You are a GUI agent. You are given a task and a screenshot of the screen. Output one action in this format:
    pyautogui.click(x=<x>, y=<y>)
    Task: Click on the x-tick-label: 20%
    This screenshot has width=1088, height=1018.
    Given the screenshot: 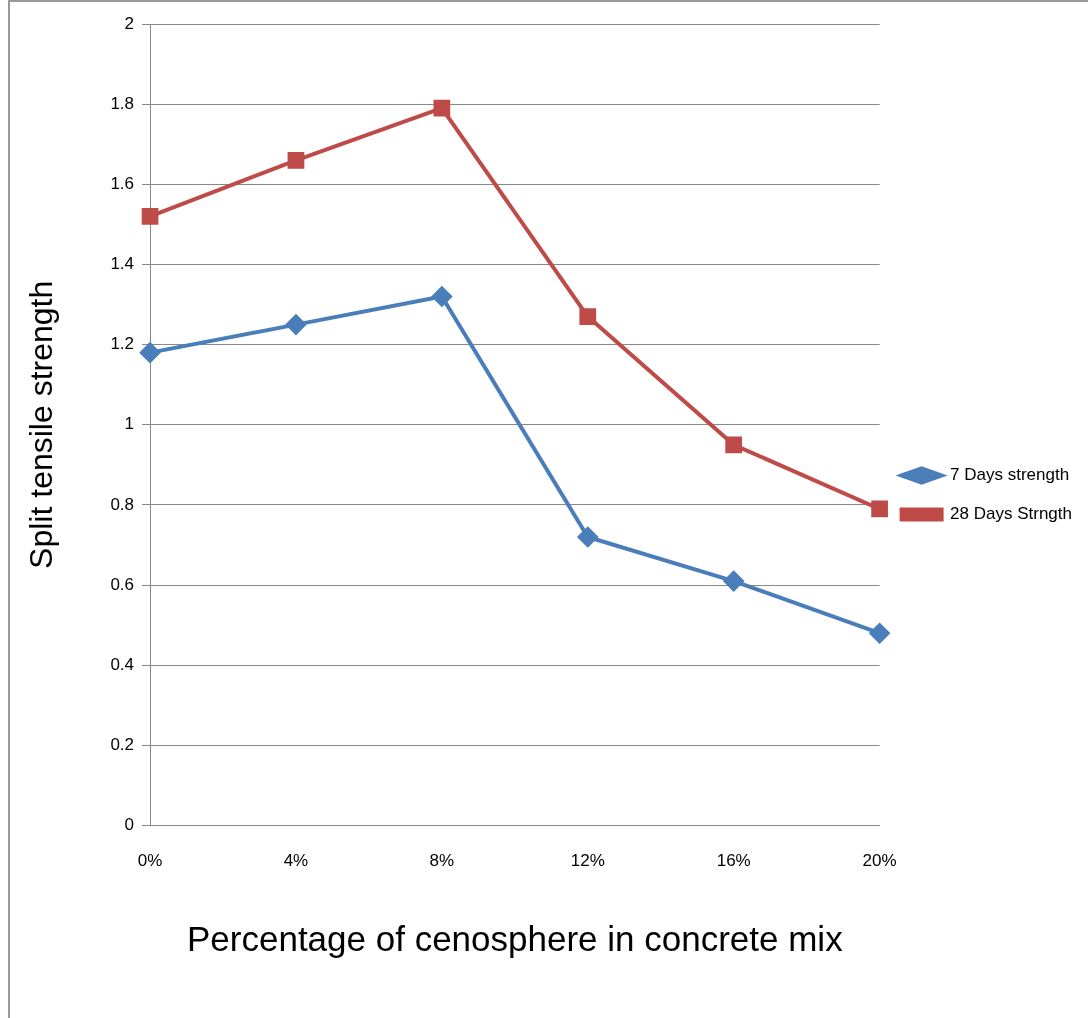 What is the action you would take?
    pyautogui.click(x=879, y=861)
    